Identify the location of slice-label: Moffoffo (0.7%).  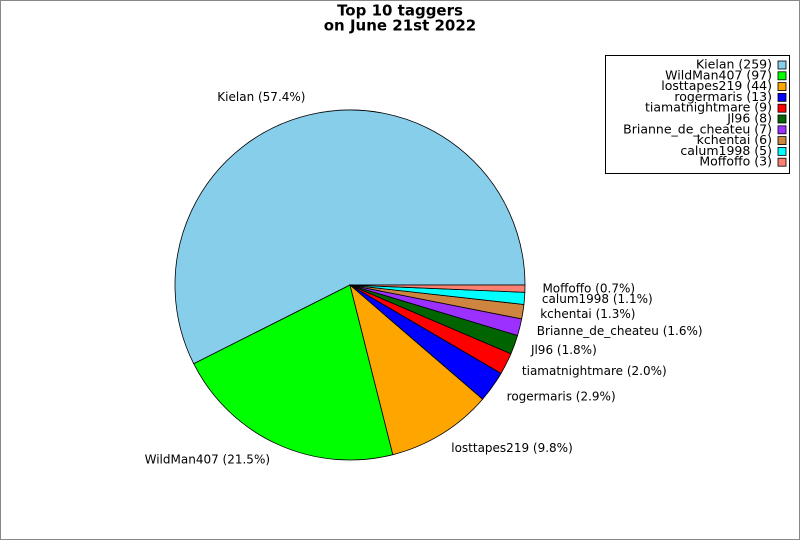
(588, 289).